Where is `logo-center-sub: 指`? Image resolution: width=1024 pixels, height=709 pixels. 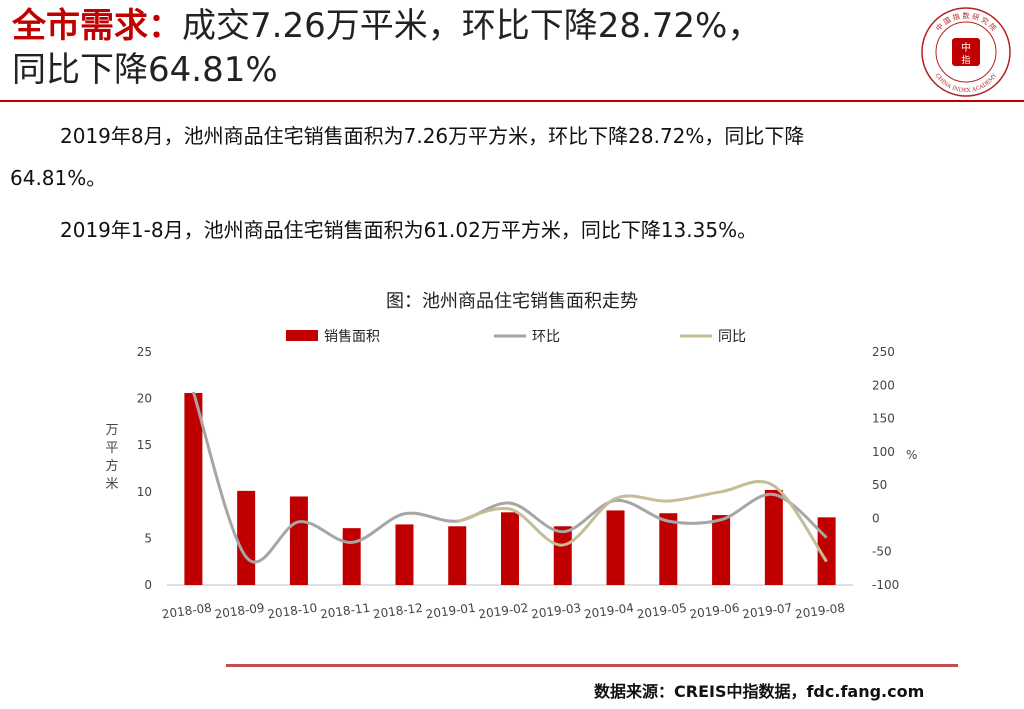 logo-center-sub: 指 is located at coordinates (965, 60).